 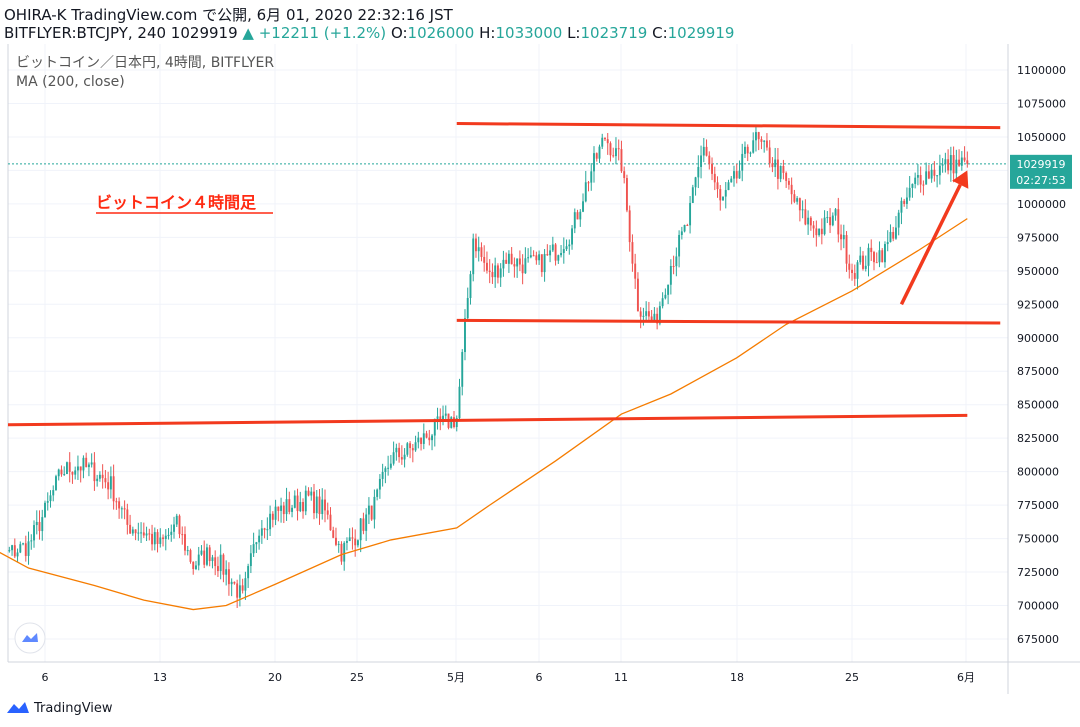 I want to click on time-tick-label: 20, so click(x=275, y=677).